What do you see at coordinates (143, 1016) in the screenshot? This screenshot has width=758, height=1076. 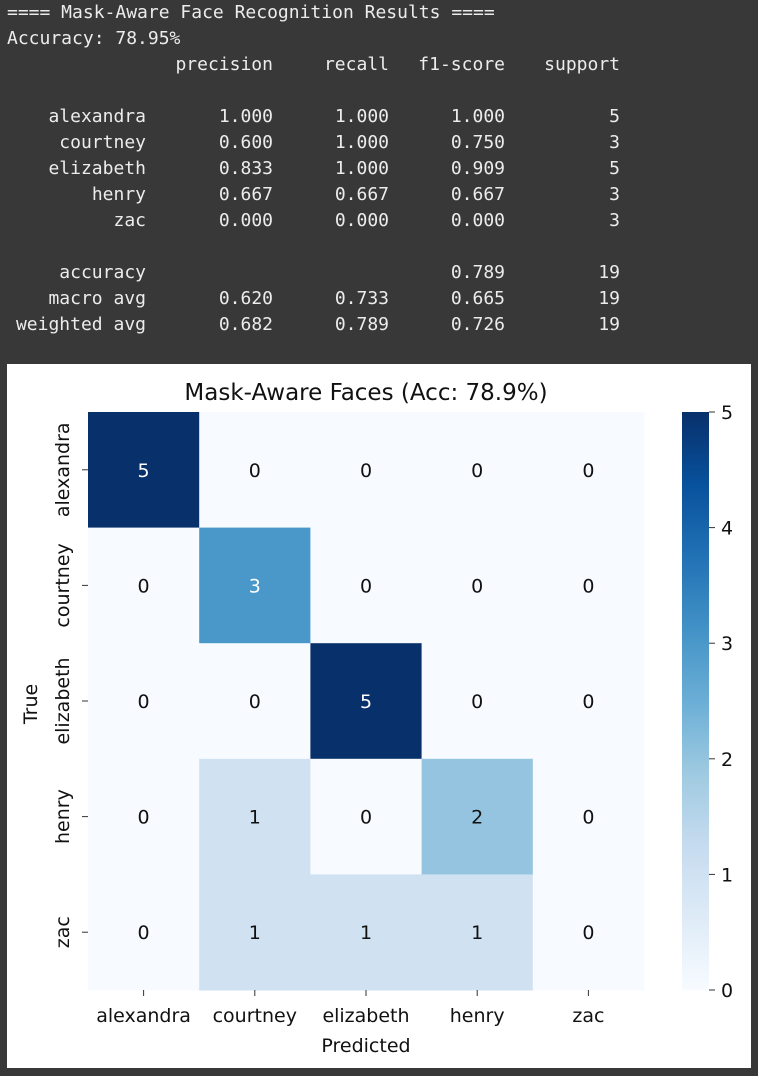 I see `x-tick-label: alexandra` at bounding box center [143, 1016].